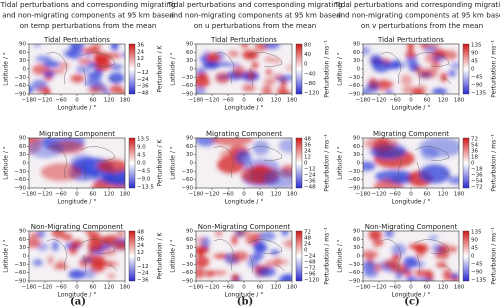 The image size is (500, 308). What do you see at coordinates (312, 94) in the screenshot?
I see `colorbar-tick-label: −120` at bounding box center [312, 94].